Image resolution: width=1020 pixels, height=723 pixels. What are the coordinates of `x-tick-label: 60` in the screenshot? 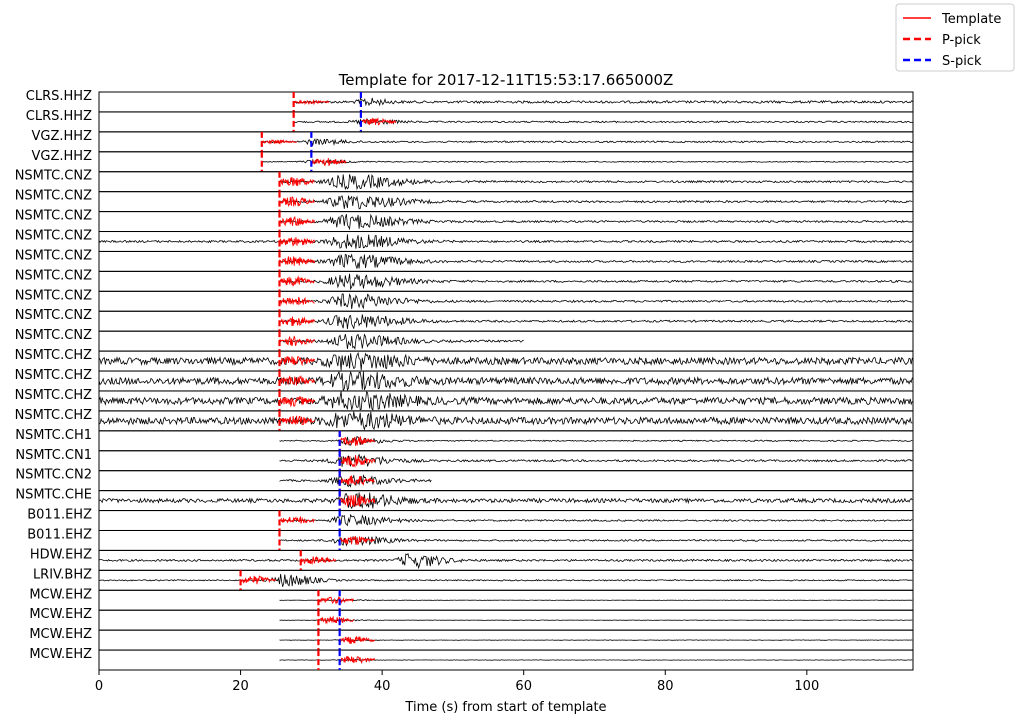 It's located at (523, 686).